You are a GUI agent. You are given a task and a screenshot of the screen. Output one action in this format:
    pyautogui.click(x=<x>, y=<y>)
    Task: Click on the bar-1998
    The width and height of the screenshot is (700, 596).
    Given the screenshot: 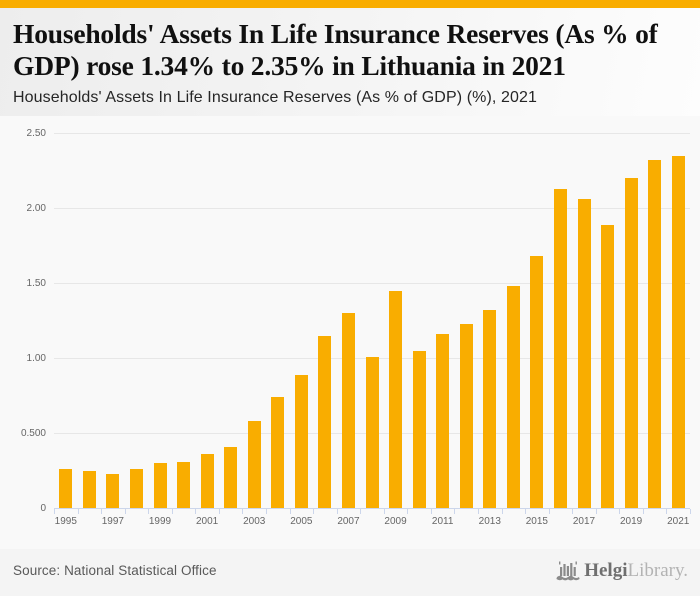 What is the action you would take?
    pyautogui.click(x=136, y=488)
    